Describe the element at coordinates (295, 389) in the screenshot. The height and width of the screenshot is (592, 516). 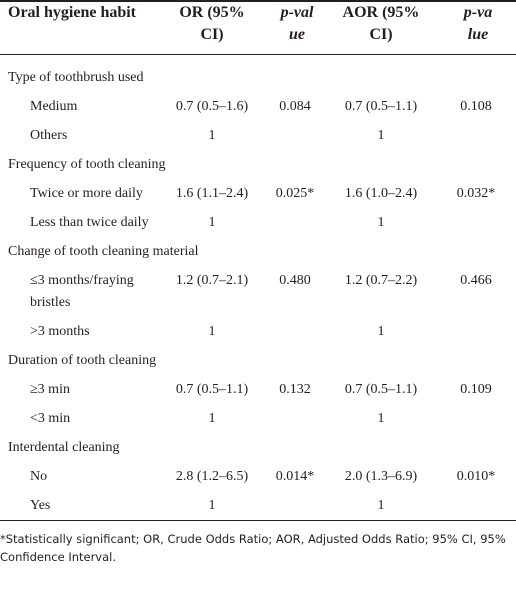
I see `cell: 0.132` at that location.